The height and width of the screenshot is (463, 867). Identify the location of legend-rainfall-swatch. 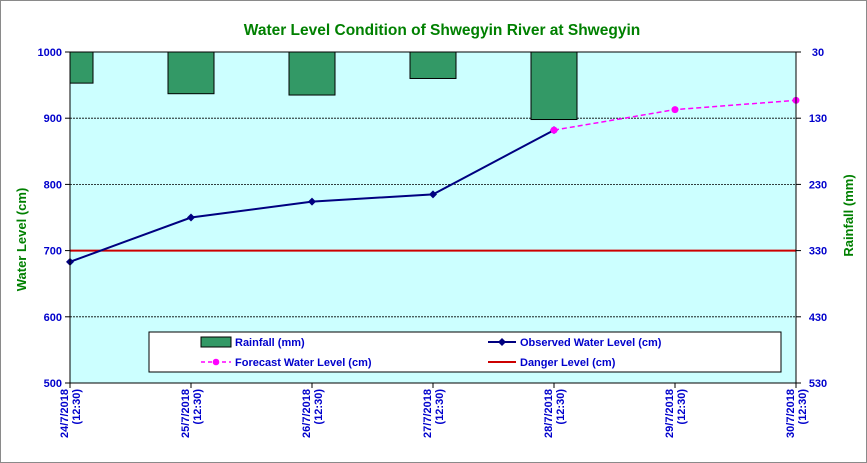
(216, 342).